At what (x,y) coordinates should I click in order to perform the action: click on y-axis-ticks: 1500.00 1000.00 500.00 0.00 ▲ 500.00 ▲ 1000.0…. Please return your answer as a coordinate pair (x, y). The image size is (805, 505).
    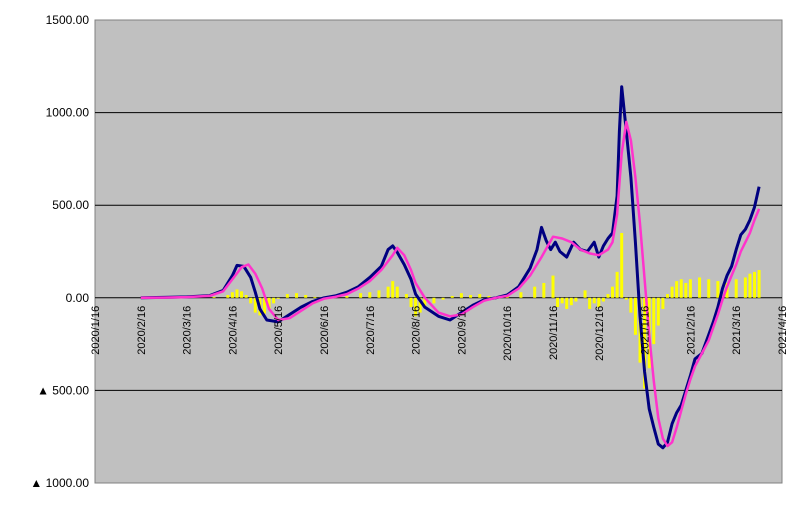
    Looking at the image, I should click on (59, 251).